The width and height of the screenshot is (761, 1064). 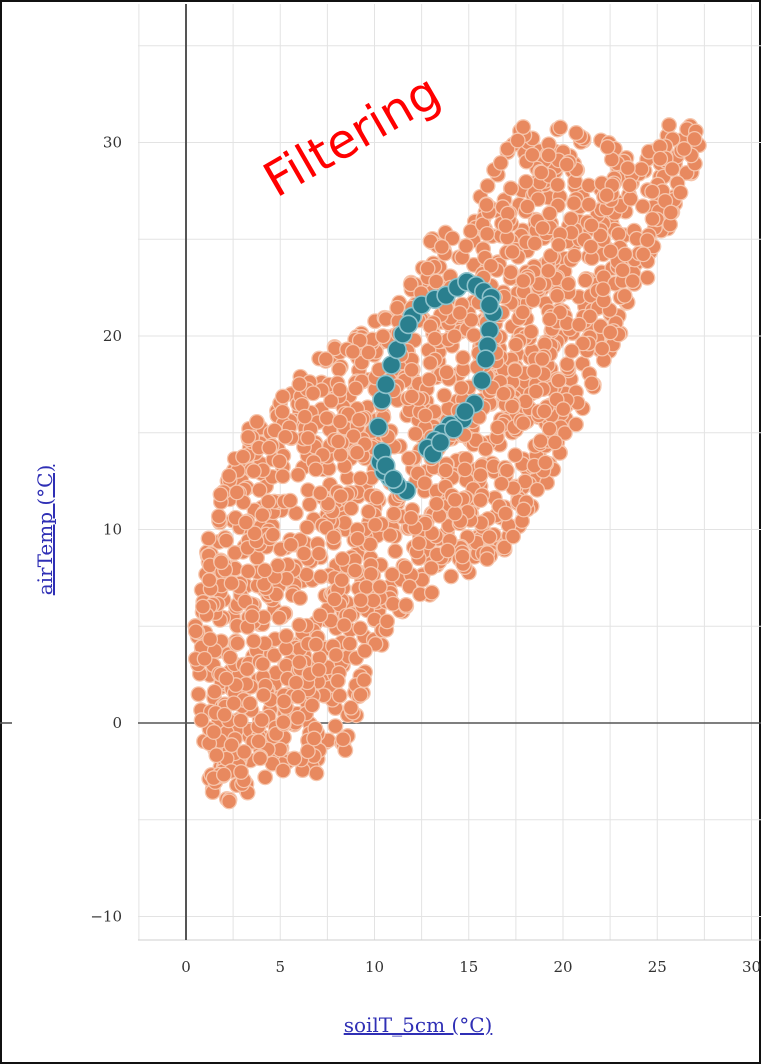 I want to click on filtering-annotation: Filtering, so click(x=351, y=136).